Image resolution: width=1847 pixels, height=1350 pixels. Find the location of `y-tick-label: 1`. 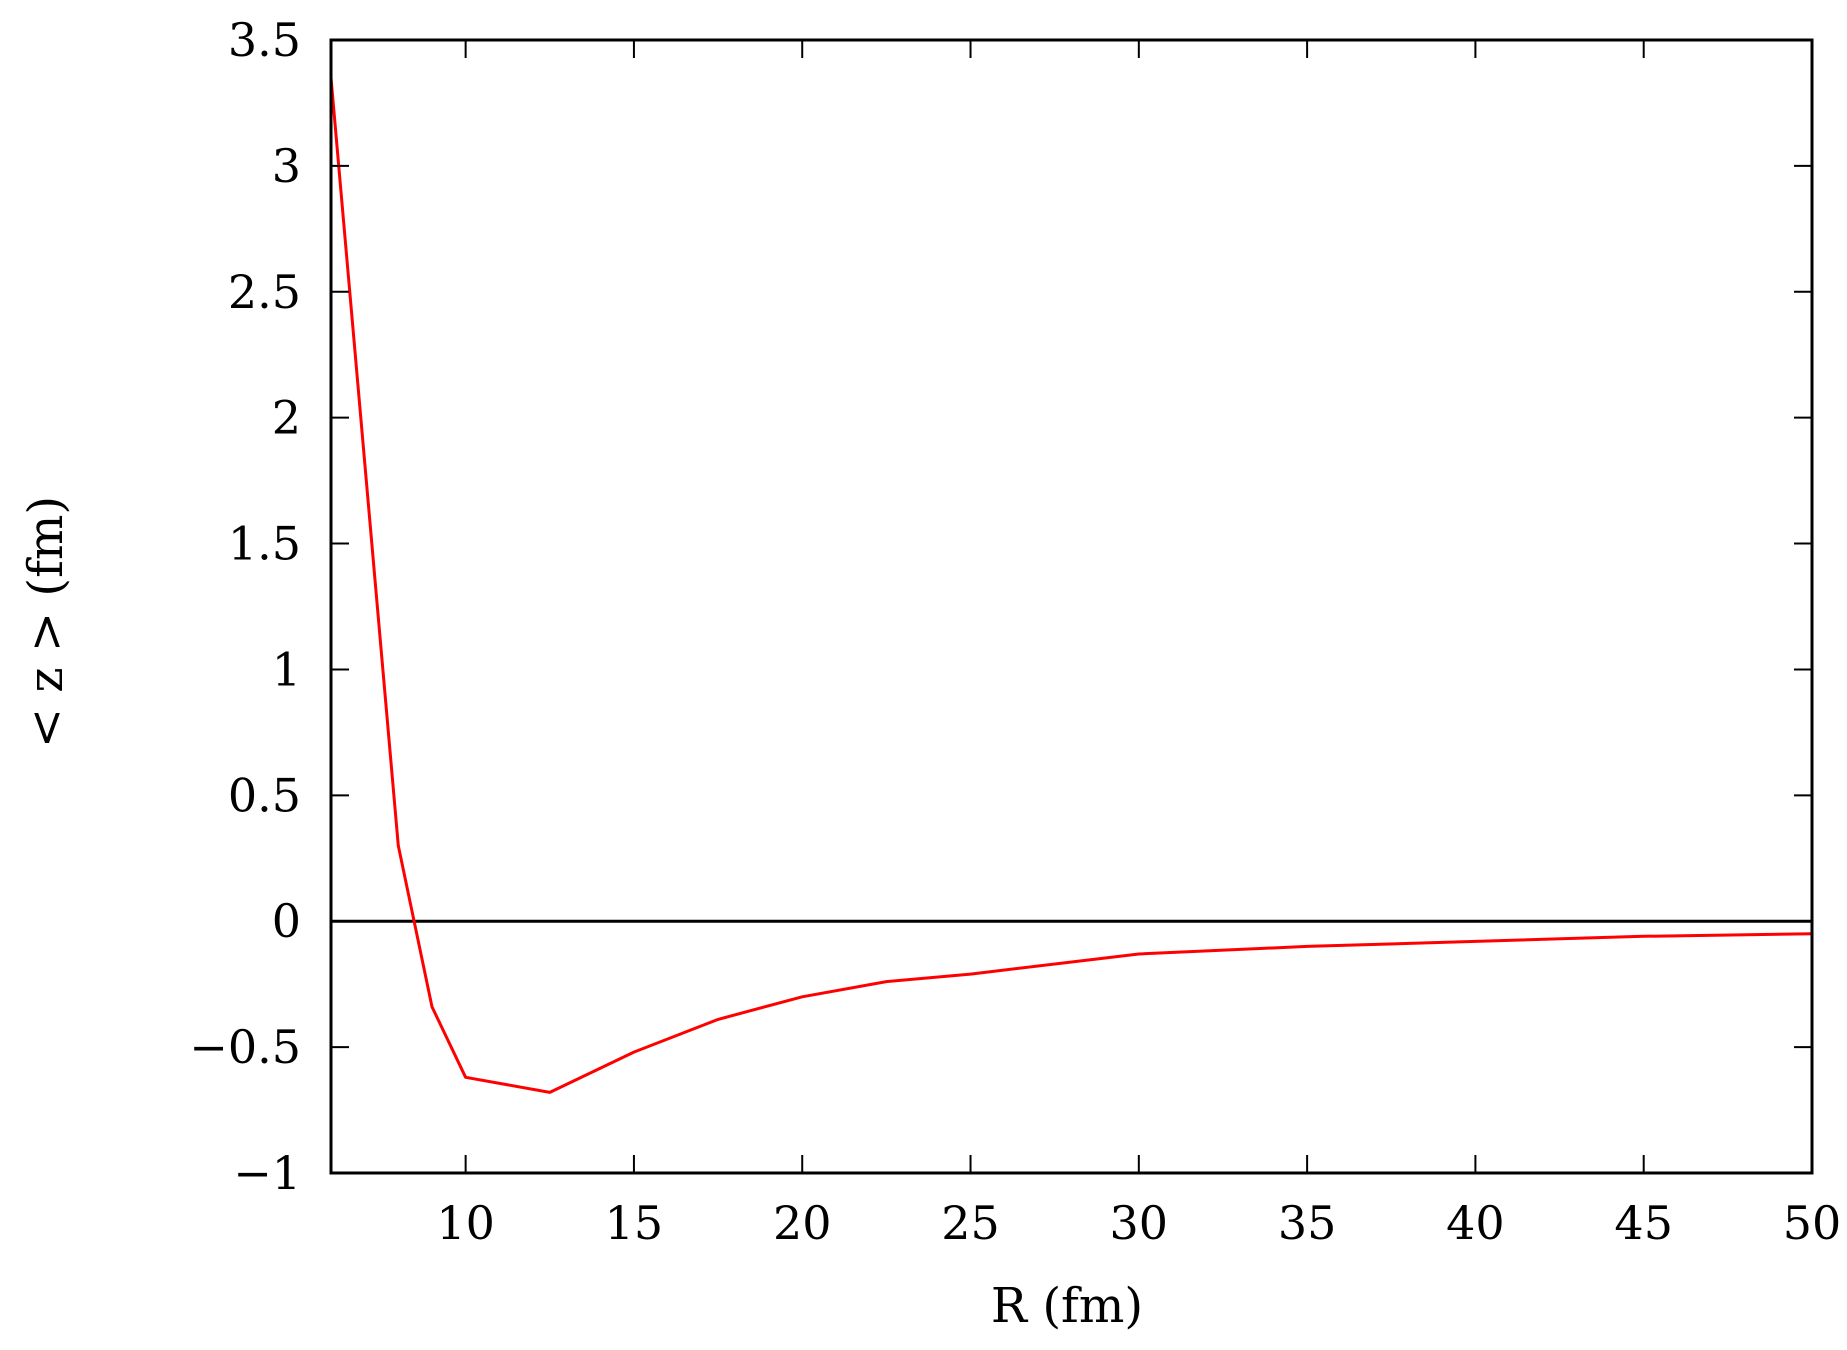

y-tick-label: 1 is located at coordinates (286, 669).